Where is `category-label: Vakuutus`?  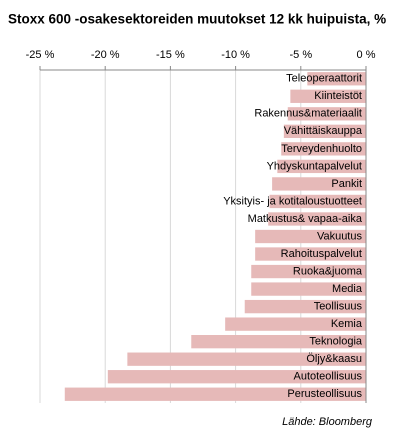 category-label: Vakuutus is located at coordinates (340, 236).